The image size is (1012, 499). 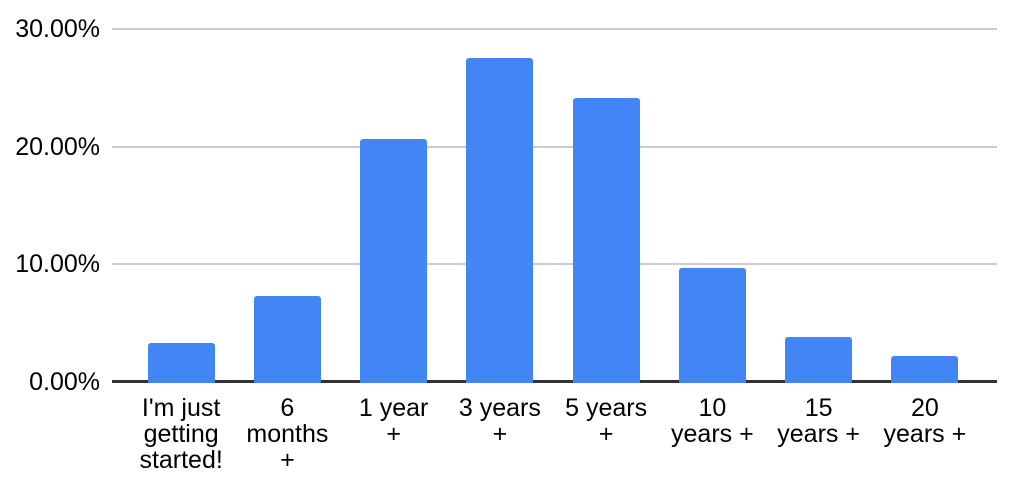 I want to click on y-tick-label: 0.00%, so click(x=64, y=382).